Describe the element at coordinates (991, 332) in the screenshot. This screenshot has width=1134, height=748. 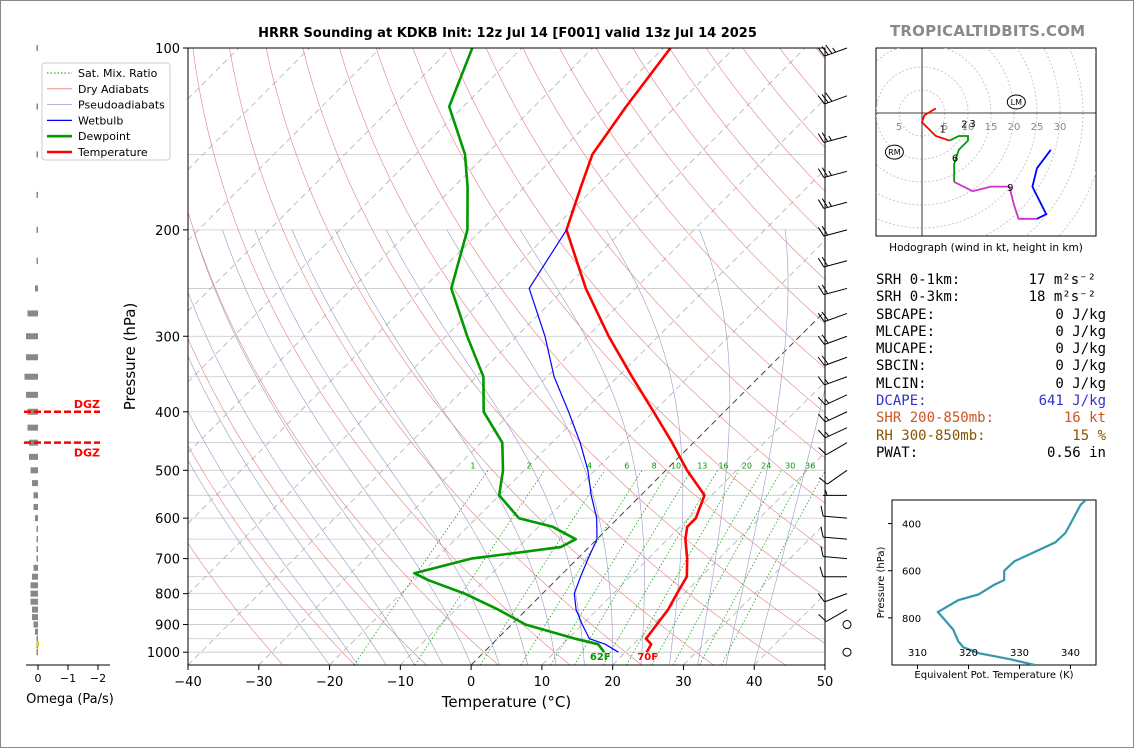
I see `stat-row: MLCAPE: 0 J/kg` at that location.